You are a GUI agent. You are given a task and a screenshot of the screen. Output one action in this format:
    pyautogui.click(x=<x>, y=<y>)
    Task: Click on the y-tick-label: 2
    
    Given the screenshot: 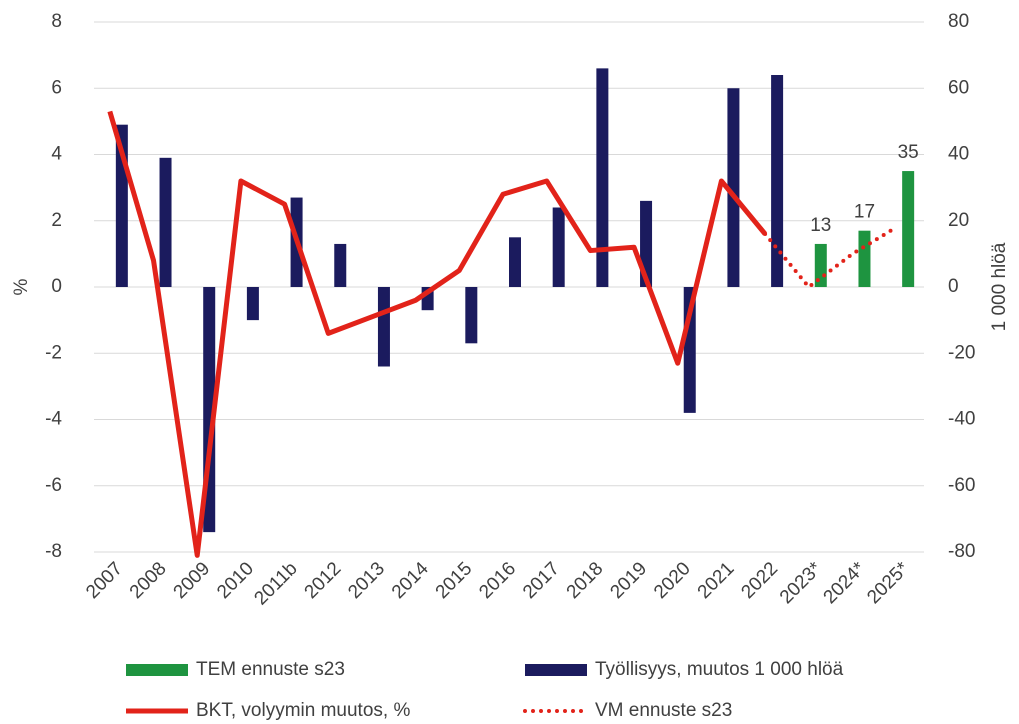 What is the action you would take?
    pyautogui.click(x=56, y=220)
    